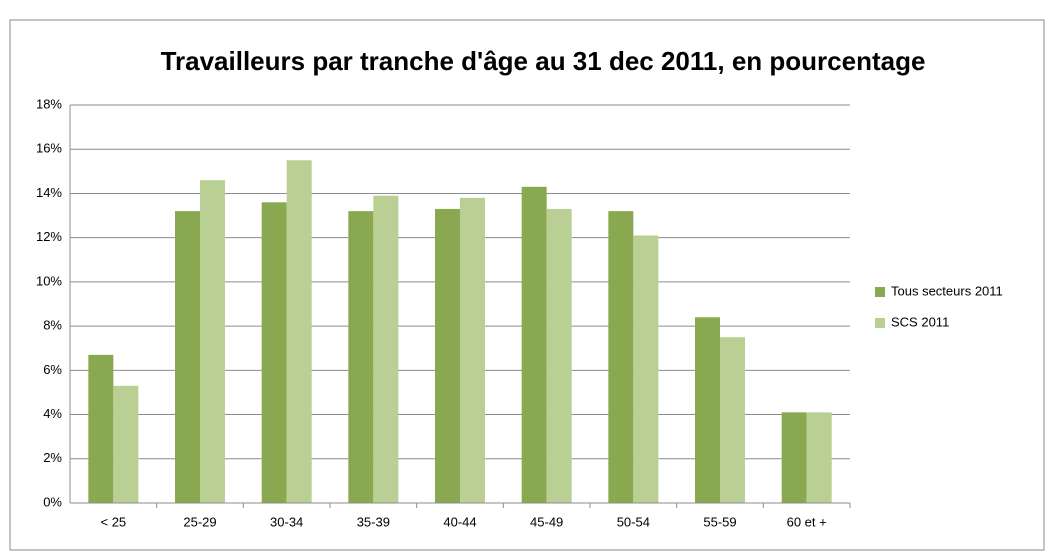 The image size is (1050, 555). What do you see at coordinates (49, 103) in the screenshot?
I see `y-tick-label: 18%` at bounding box center [49, 103].